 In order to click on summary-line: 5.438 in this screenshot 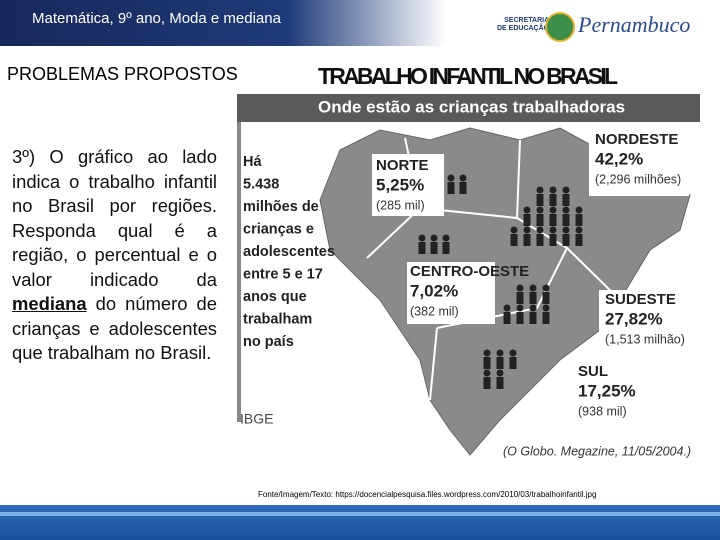, I will do `click(261, 184)`.